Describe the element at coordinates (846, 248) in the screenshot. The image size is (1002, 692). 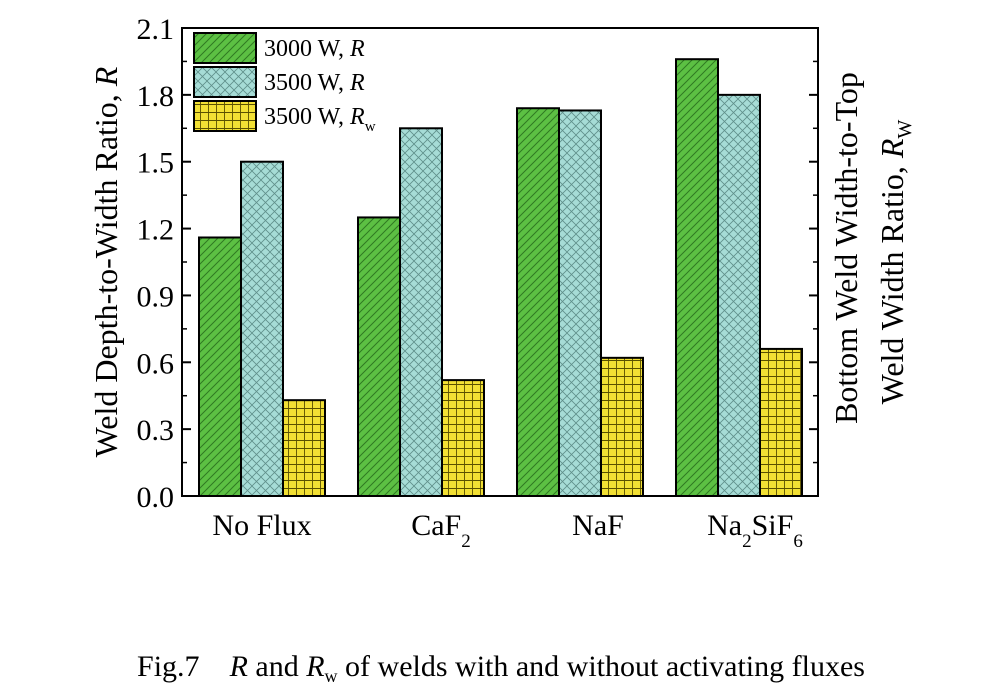
I see `y2-axis-label-line1: Bottom Weld Width-to-Top` at that location.